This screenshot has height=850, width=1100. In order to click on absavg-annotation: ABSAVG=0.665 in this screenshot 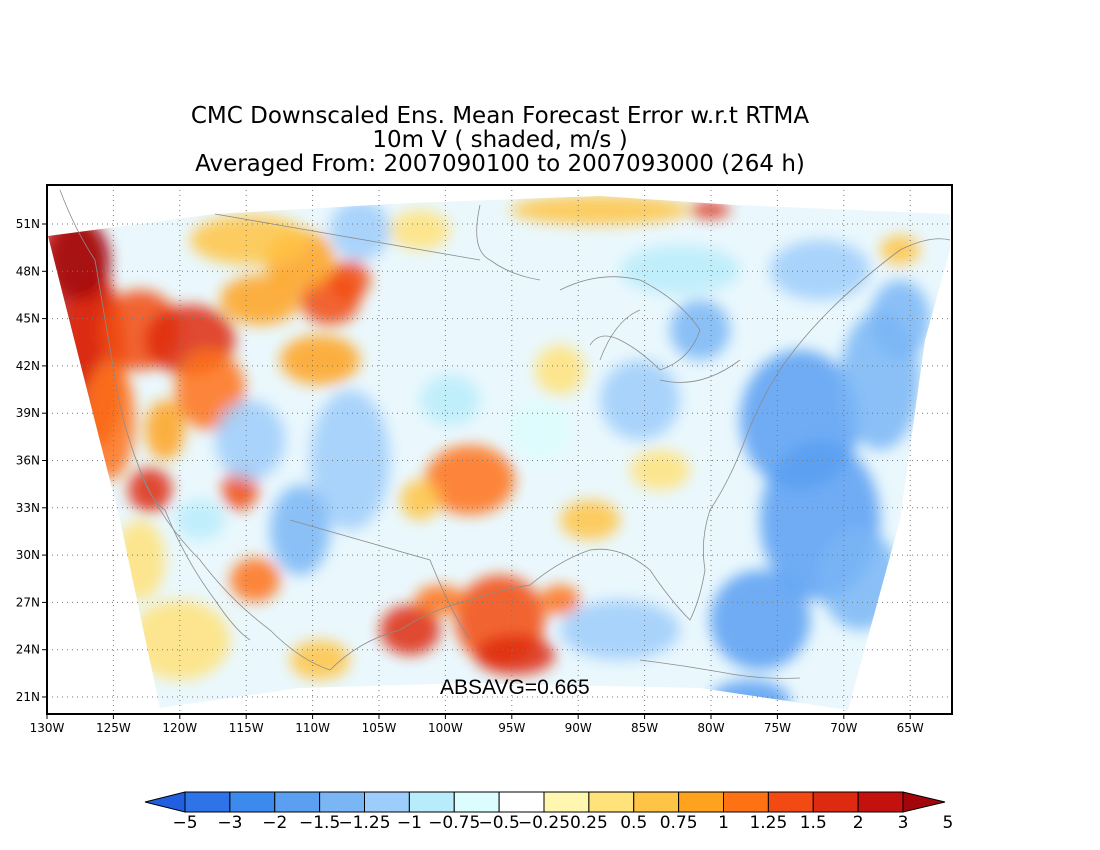, I will do `click(515, 687)`.